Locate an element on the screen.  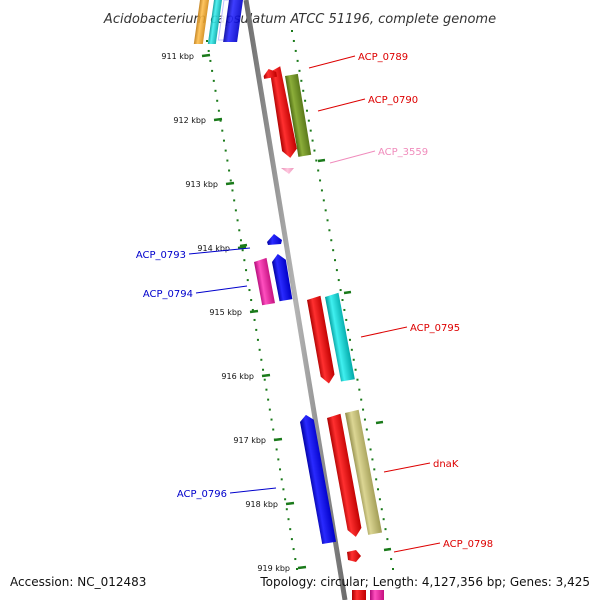
gene-dnak-red is located at coordinates (345, 475).